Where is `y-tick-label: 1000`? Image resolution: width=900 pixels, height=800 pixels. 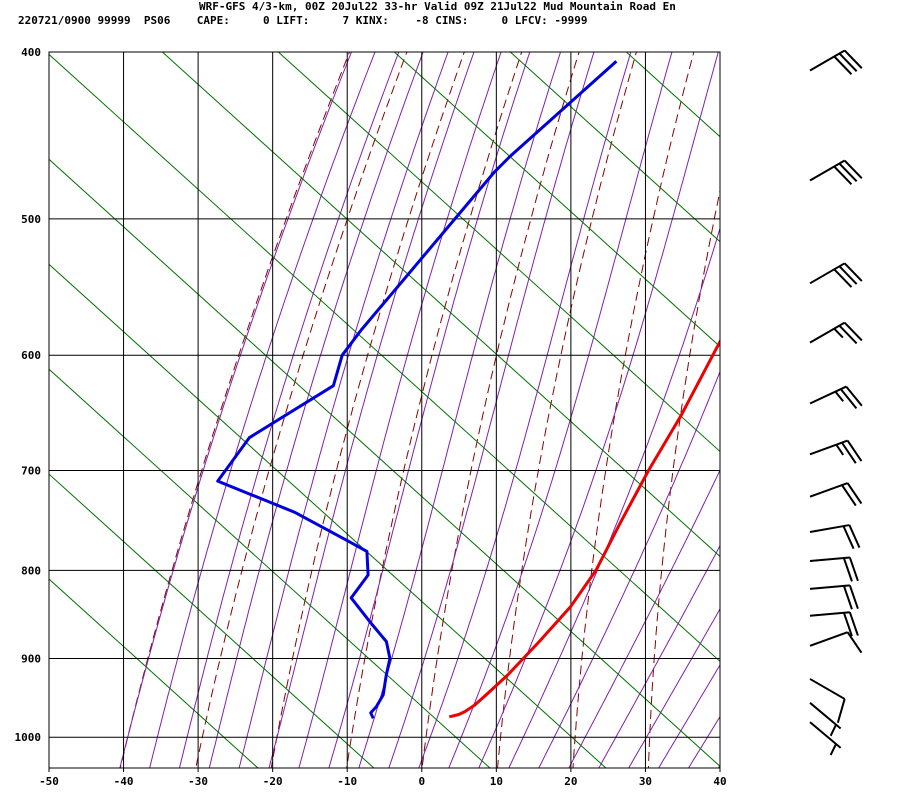
y-tick-label: 1000 is located at coordinates (28, 737).